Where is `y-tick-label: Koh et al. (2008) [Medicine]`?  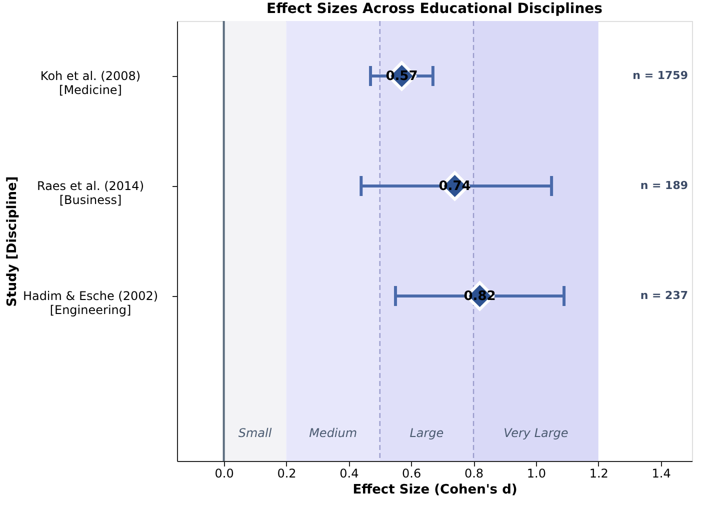 y-tick-label: Koh et al. (2008) [Medicine] is located at coordinates (90, 83).